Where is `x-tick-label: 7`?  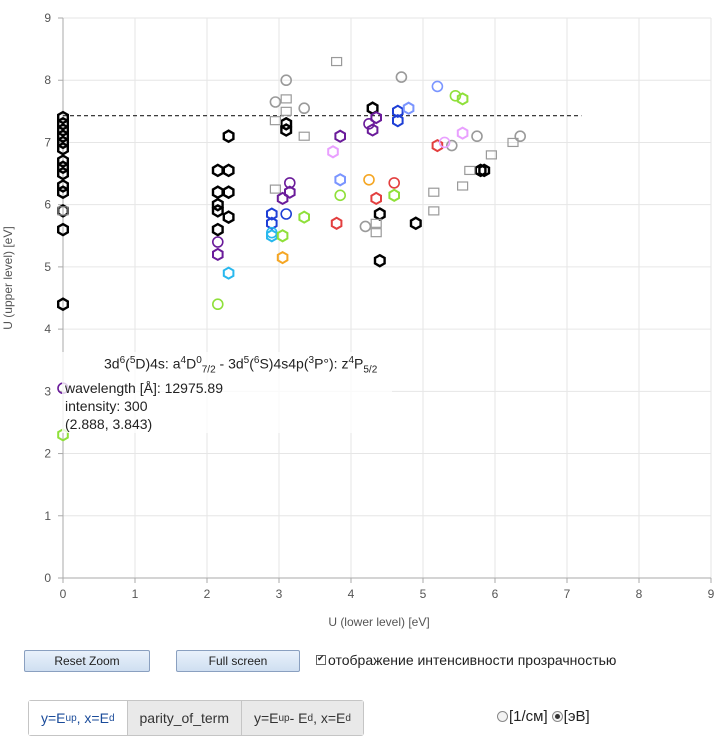
x-tick-label: 7 is located at coordinates (567, 594).